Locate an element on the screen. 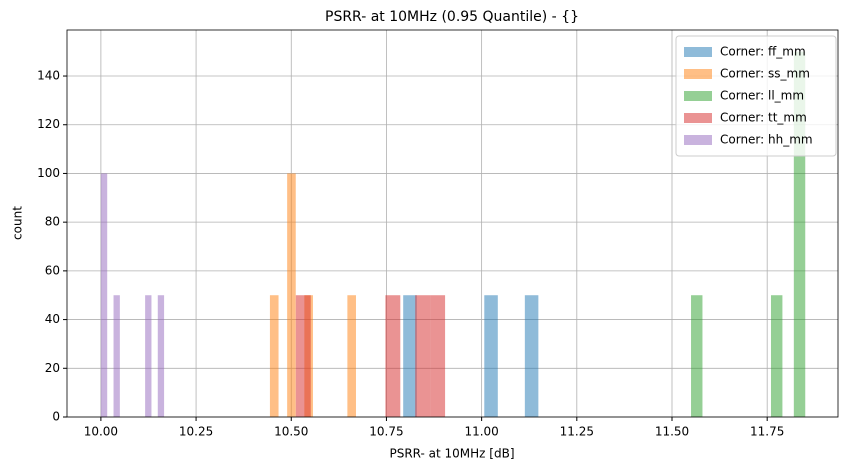  x-axis-label: PSRR- at 10MHz [dB] is located at coordinates (451, 454).